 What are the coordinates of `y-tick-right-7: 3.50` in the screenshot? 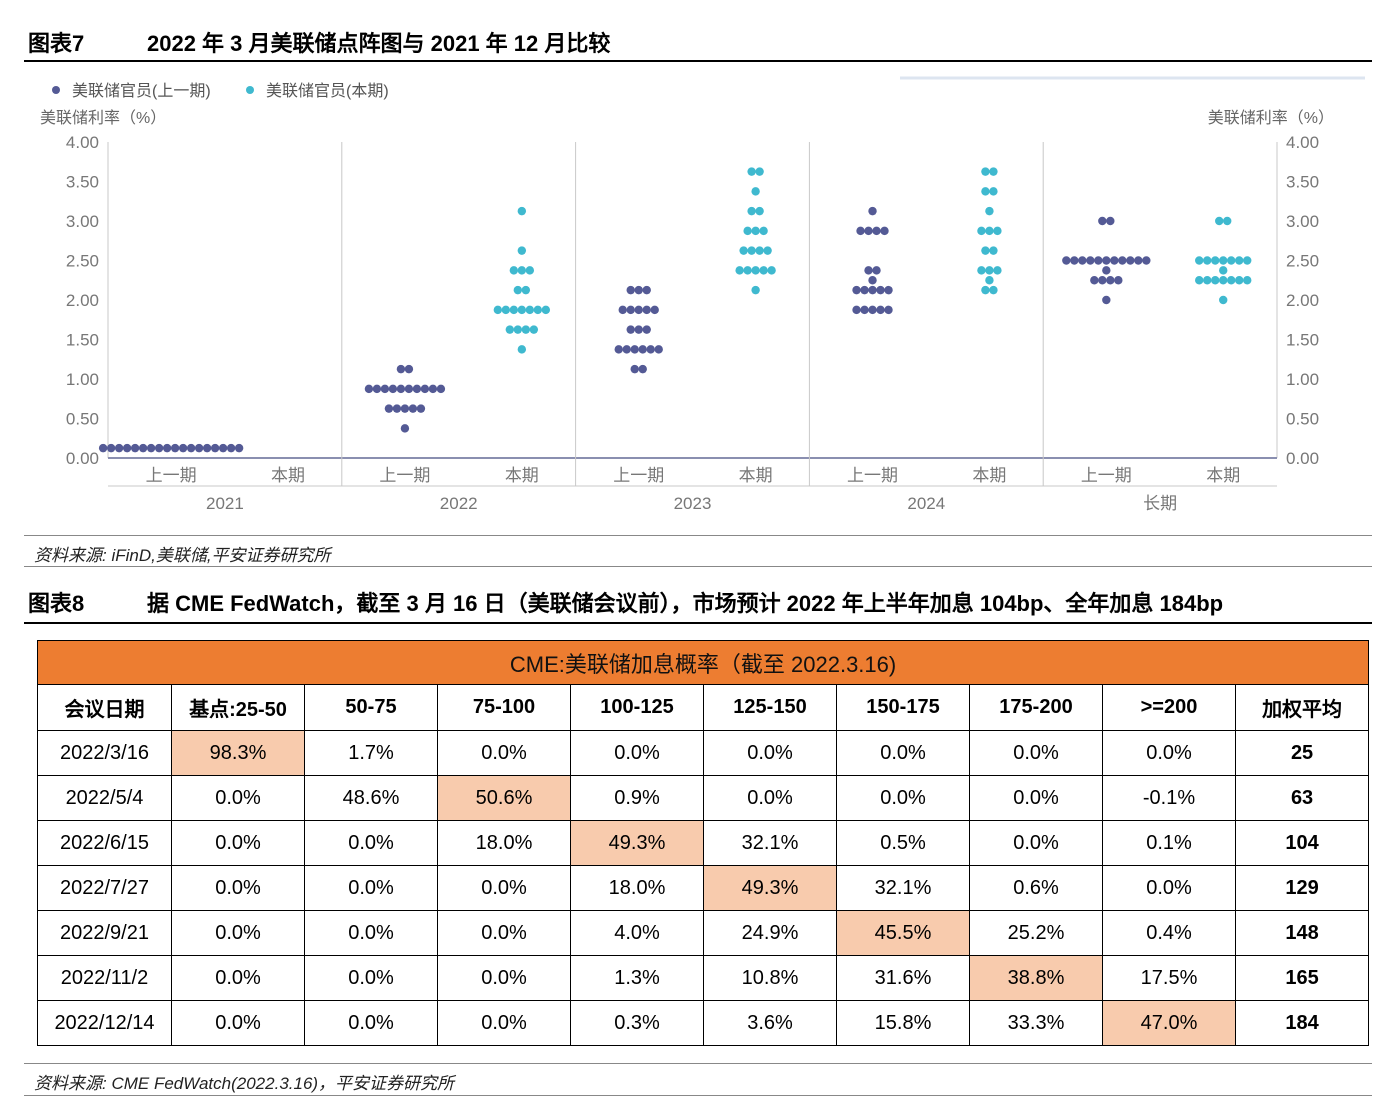 It's located at (1302, 182).